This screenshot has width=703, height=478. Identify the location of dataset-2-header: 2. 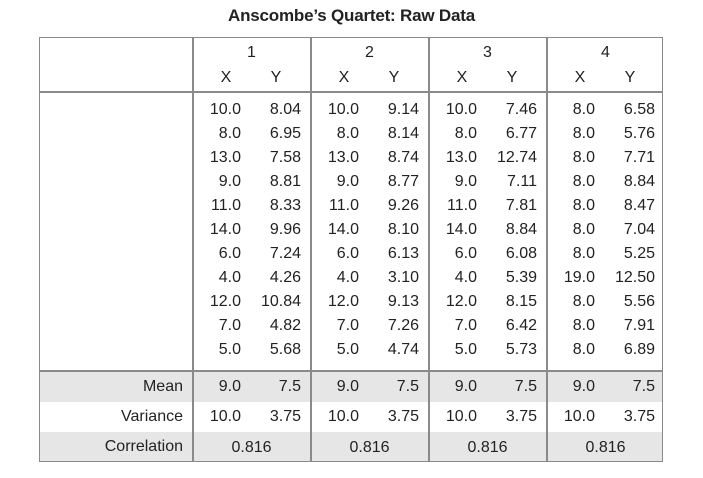
(369, 52).